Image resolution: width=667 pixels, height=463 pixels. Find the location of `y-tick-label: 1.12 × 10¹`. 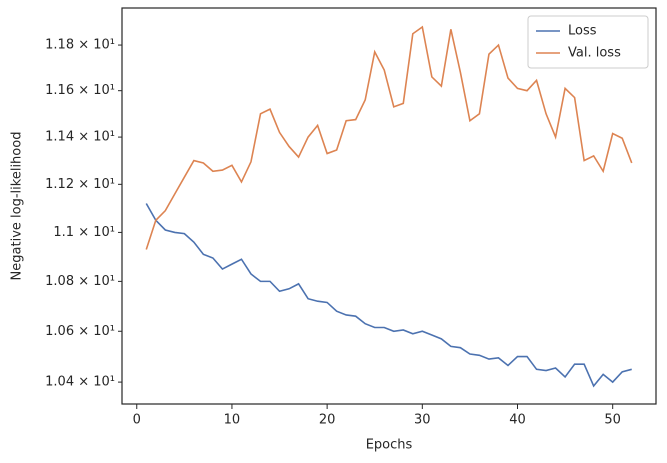

y-tick-label: 1.12 × 10¹ is located at coordinates (80, 184).